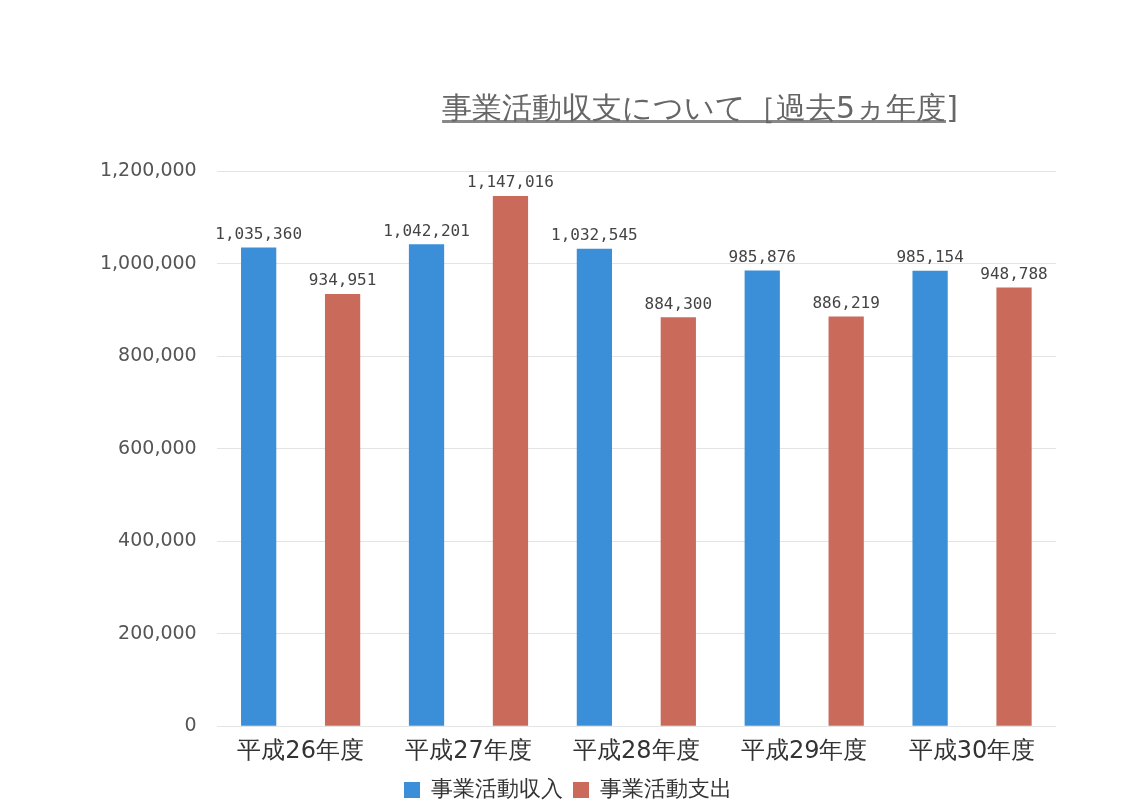 This screenshot has height=811, width=1136. Describe the element at coordinates (1014, 273) in the screenshot. I see `data-label: 948,788` at that location.